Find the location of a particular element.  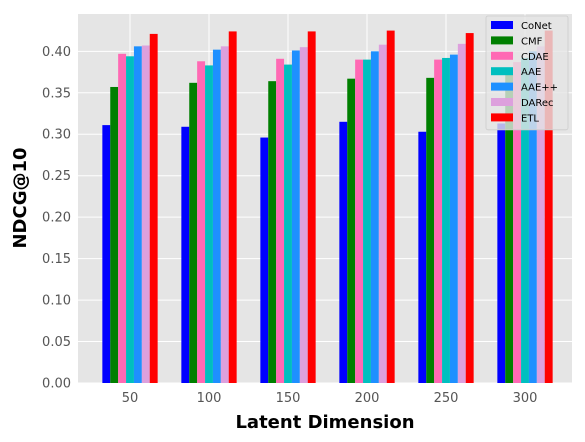

legend: CoNet CMF CDAE AAE AAE++ DARec ETL is located at coordinates (527, 73).